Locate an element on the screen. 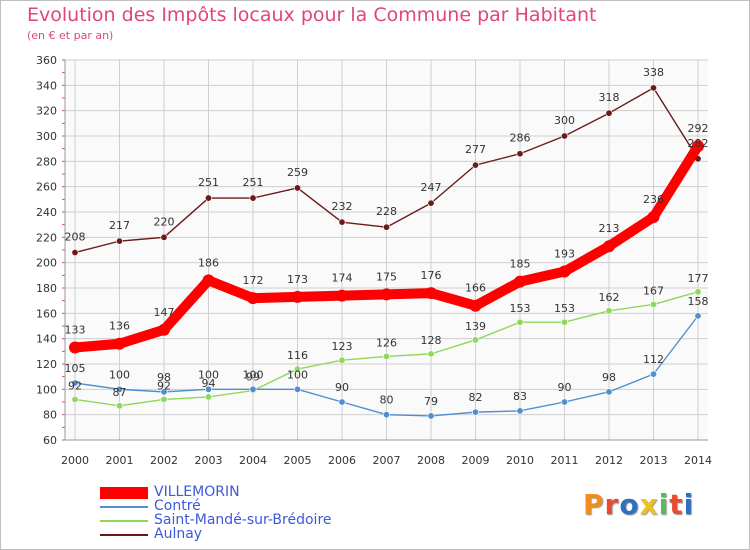  data-label-3: 300 is located at coordinates (564, 120).